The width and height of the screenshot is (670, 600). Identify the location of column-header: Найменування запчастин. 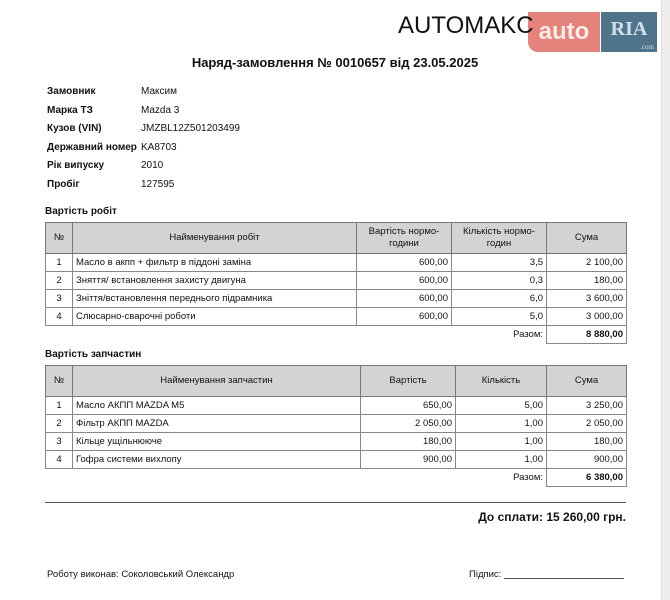
(216, 381).